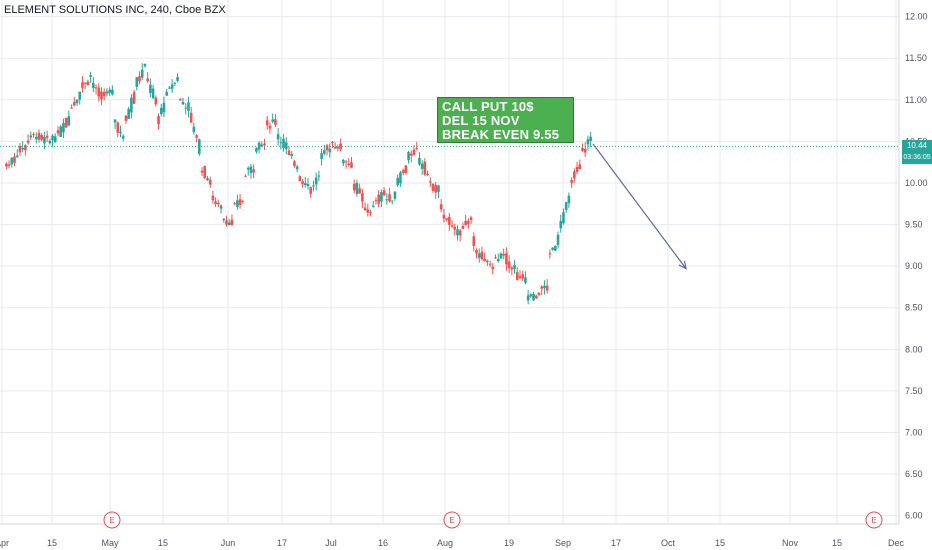 The image size is (932, 550). What do you see at coordinates (914, 433) in the screenshot?
I see `y-tick-label: 7.00` at bounding box center [914, 433].